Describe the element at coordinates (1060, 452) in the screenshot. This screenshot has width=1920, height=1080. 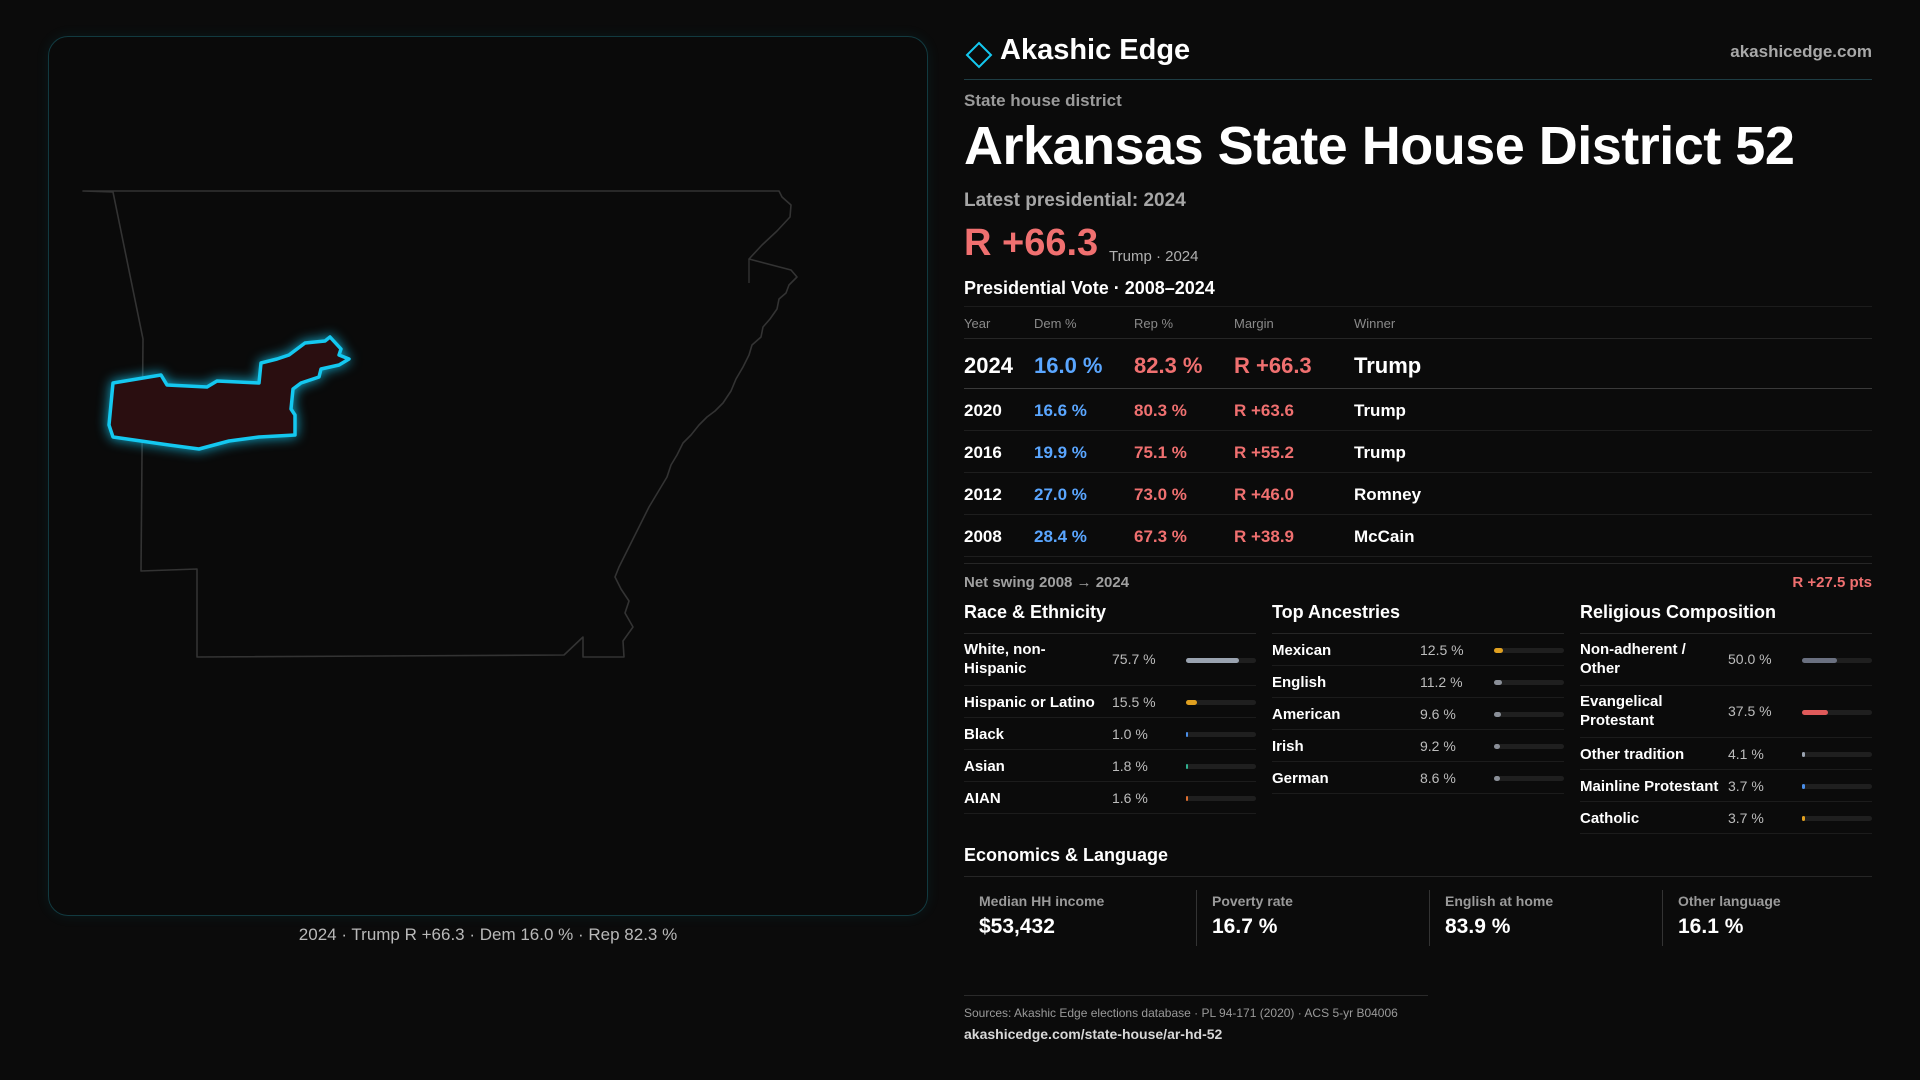
I see `row-dem: 19.9 %` at that location.